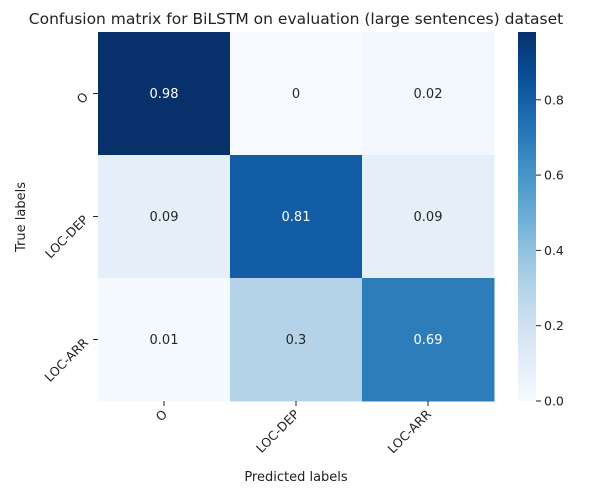 This screenshot has width=592, height=494. I want to click on y-tick-label: O, so click(83, 98).